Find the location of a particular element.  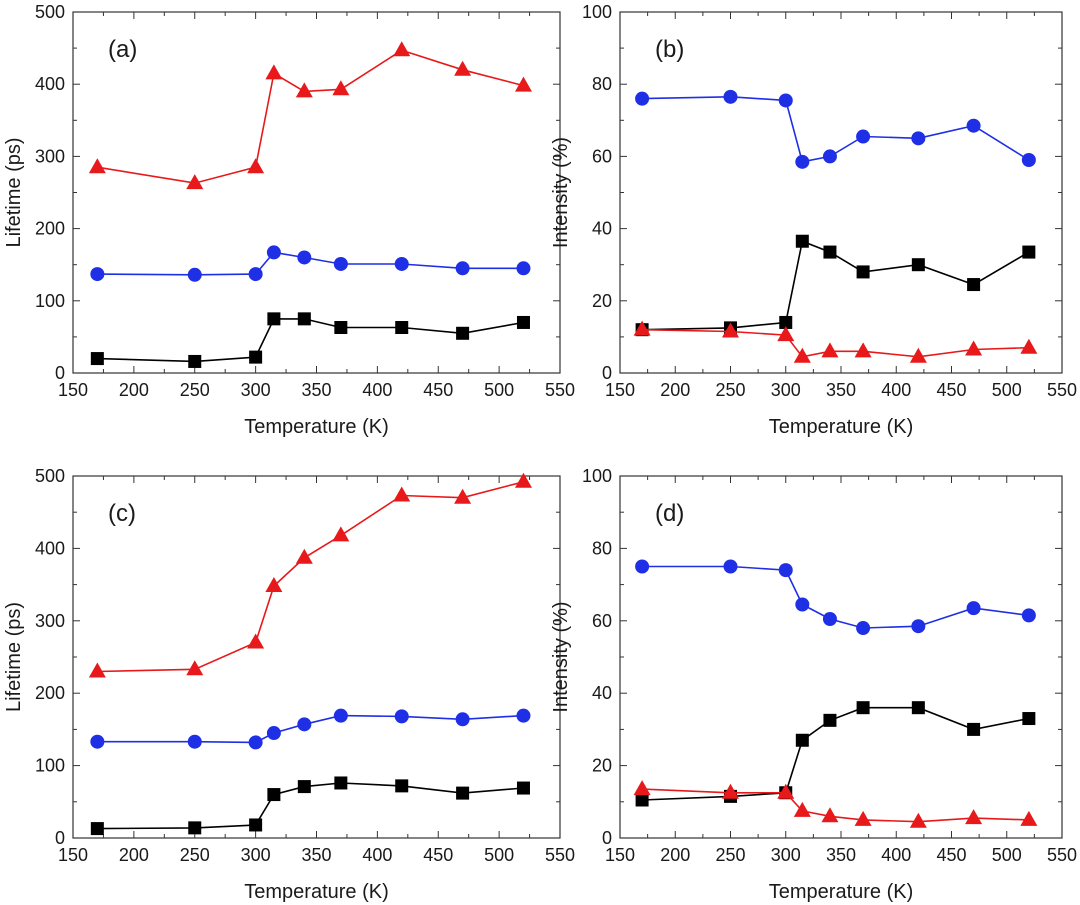

panel-label: (b) is located at coordinates (669, 49).